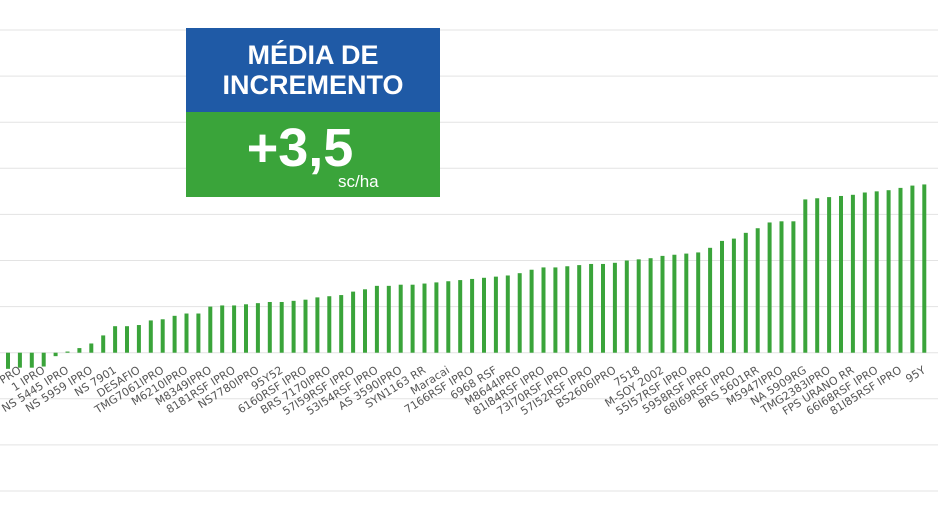 The width and height of the screenshot is (938, 520). Describe the element at coordinates (358, 181) in the screenshot. I see `badge-unit: sc/ha` at that location.